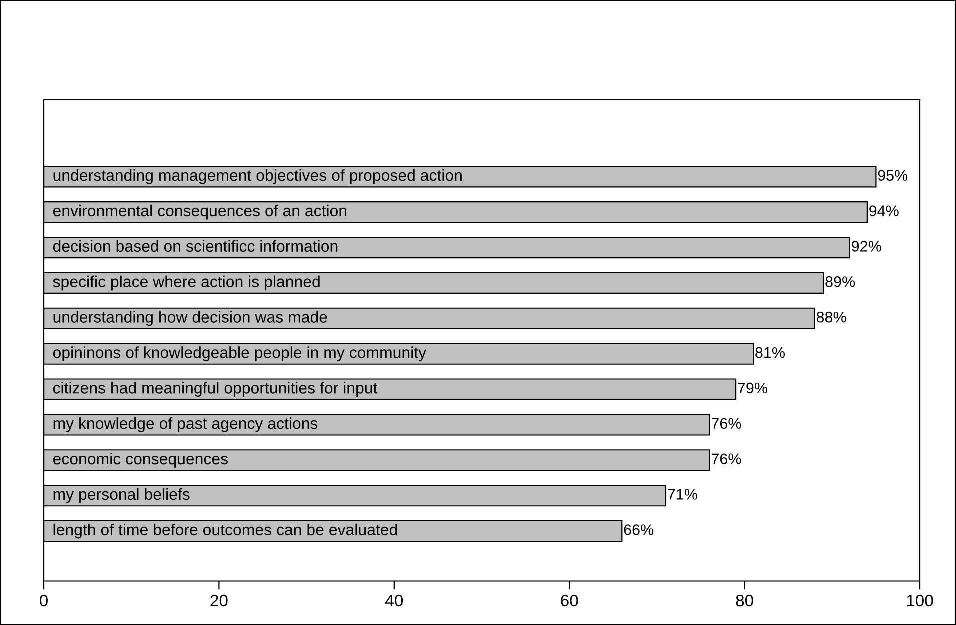 The image size is (956, 625). What do you see at coordinates (920, 600) in the screenshot?
I see `x-tick-label: 100` at bounding box center [920, 600].